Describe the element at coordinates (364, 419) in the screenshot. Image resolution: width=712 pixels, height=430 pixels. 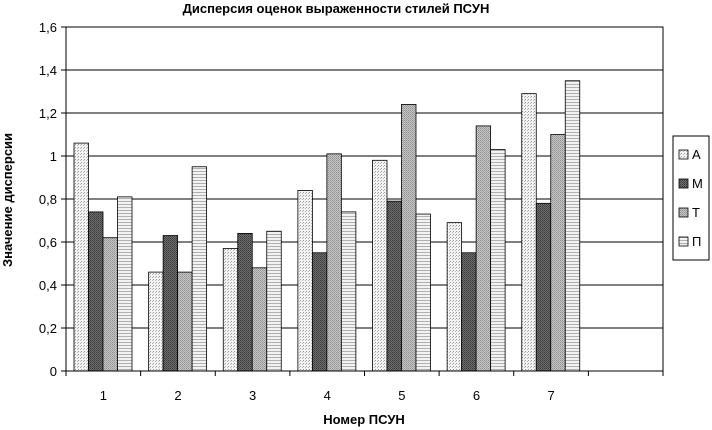
I see `x-axis-title: Номер ПСУН` at that location.